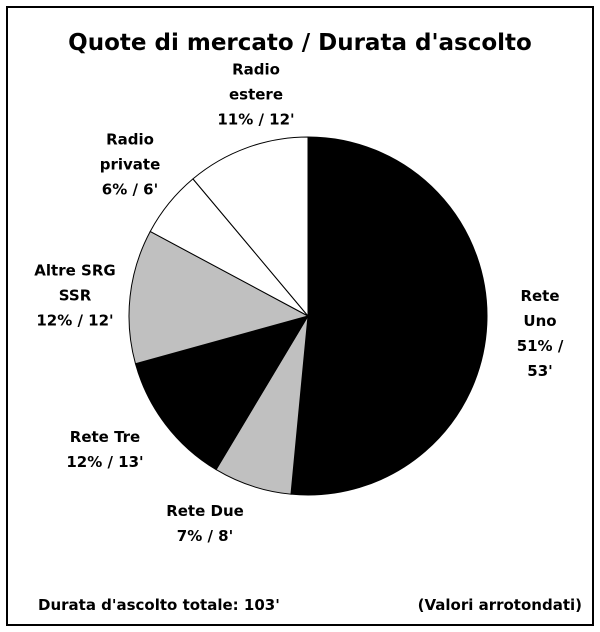  Describe the element at coordinates (75, 320) in the screenshot. I see `value-label: 12% / 12'` at that location.